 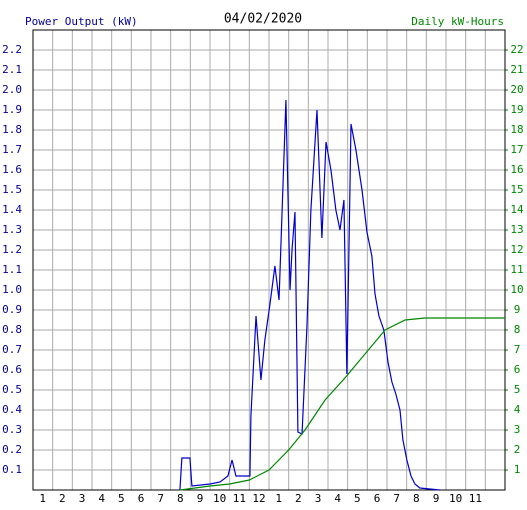 I want to click on y2-tick-label: 20, so click(x=516, y=89).